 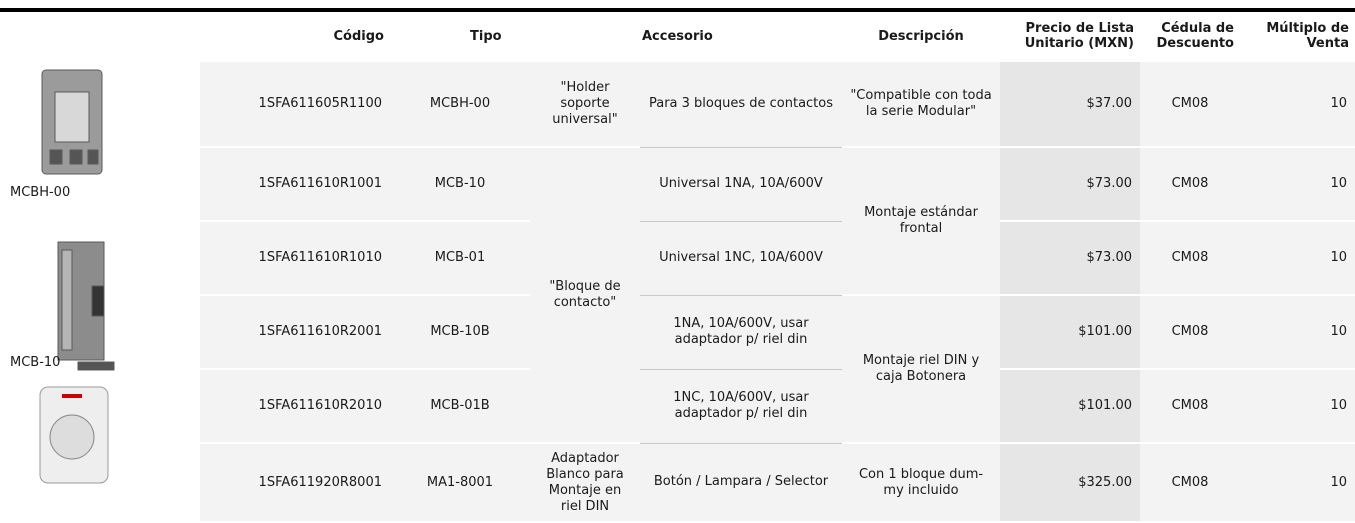 I want to click on accesorio: Universal 1NA, 10A/600V, so click(x=741, y=184).